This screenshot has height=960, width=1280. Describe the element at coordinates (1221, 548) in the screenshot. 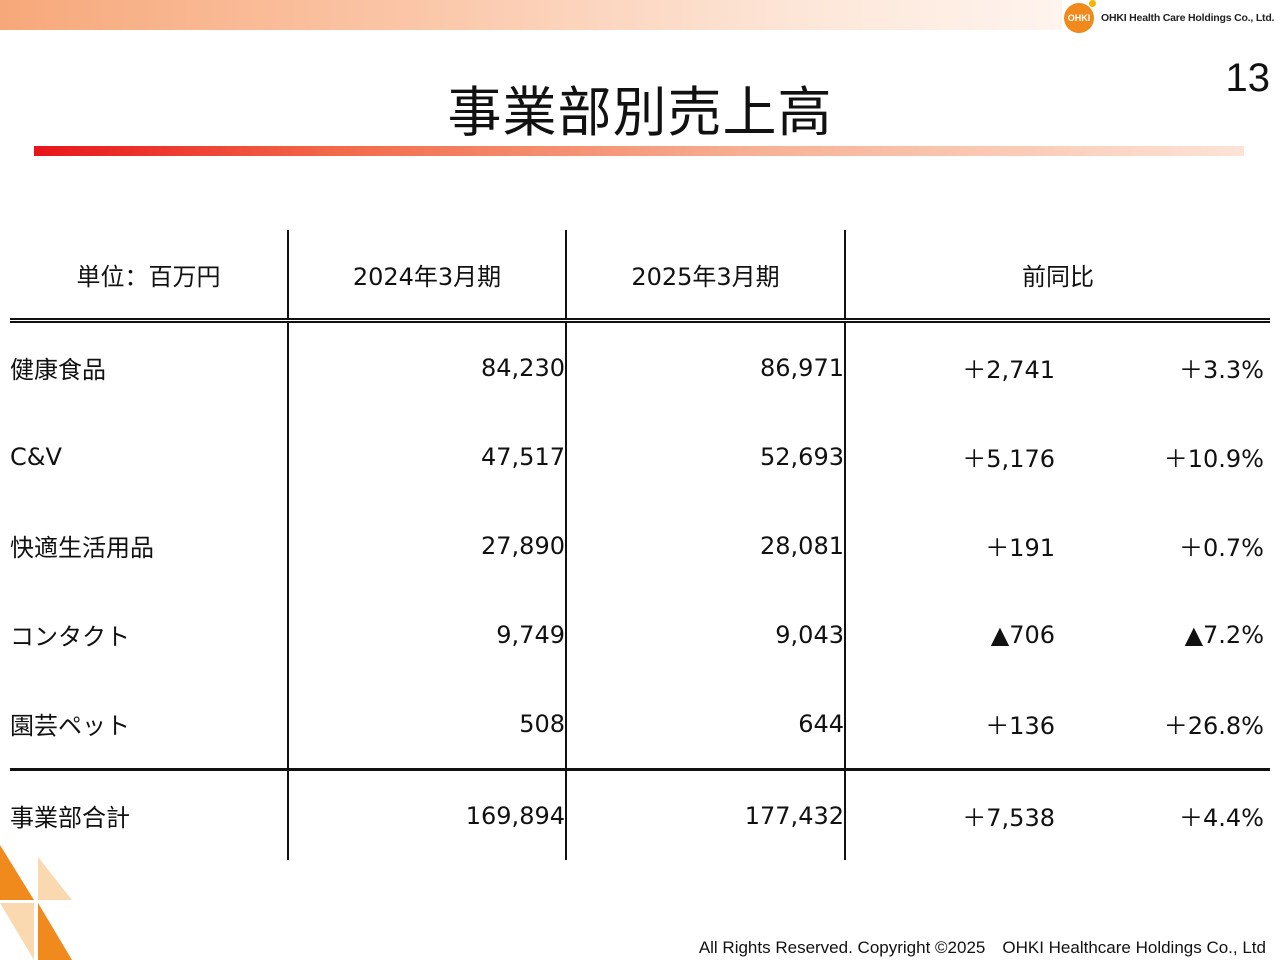

I see `pct-value: ＋0.7%` at that location.